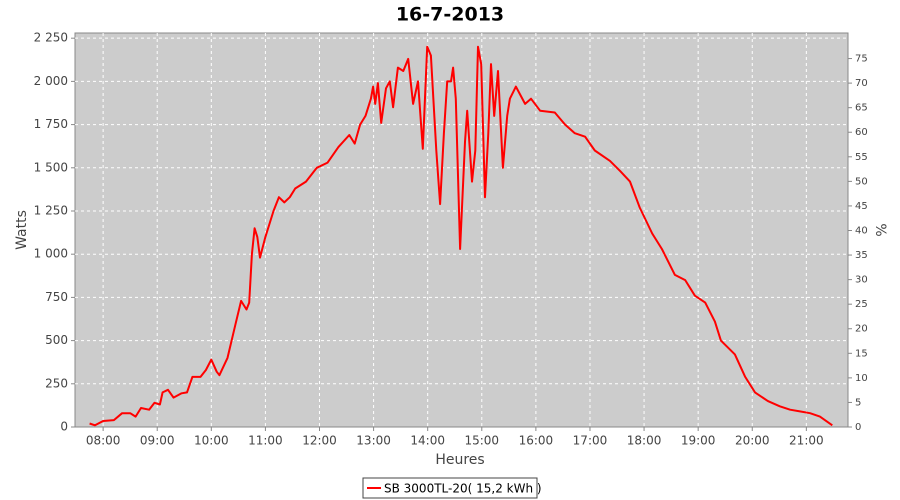  Describe the element at coordinates (211, 441) in the screenshot. I see `x-tick-label: 10:00` at that location.